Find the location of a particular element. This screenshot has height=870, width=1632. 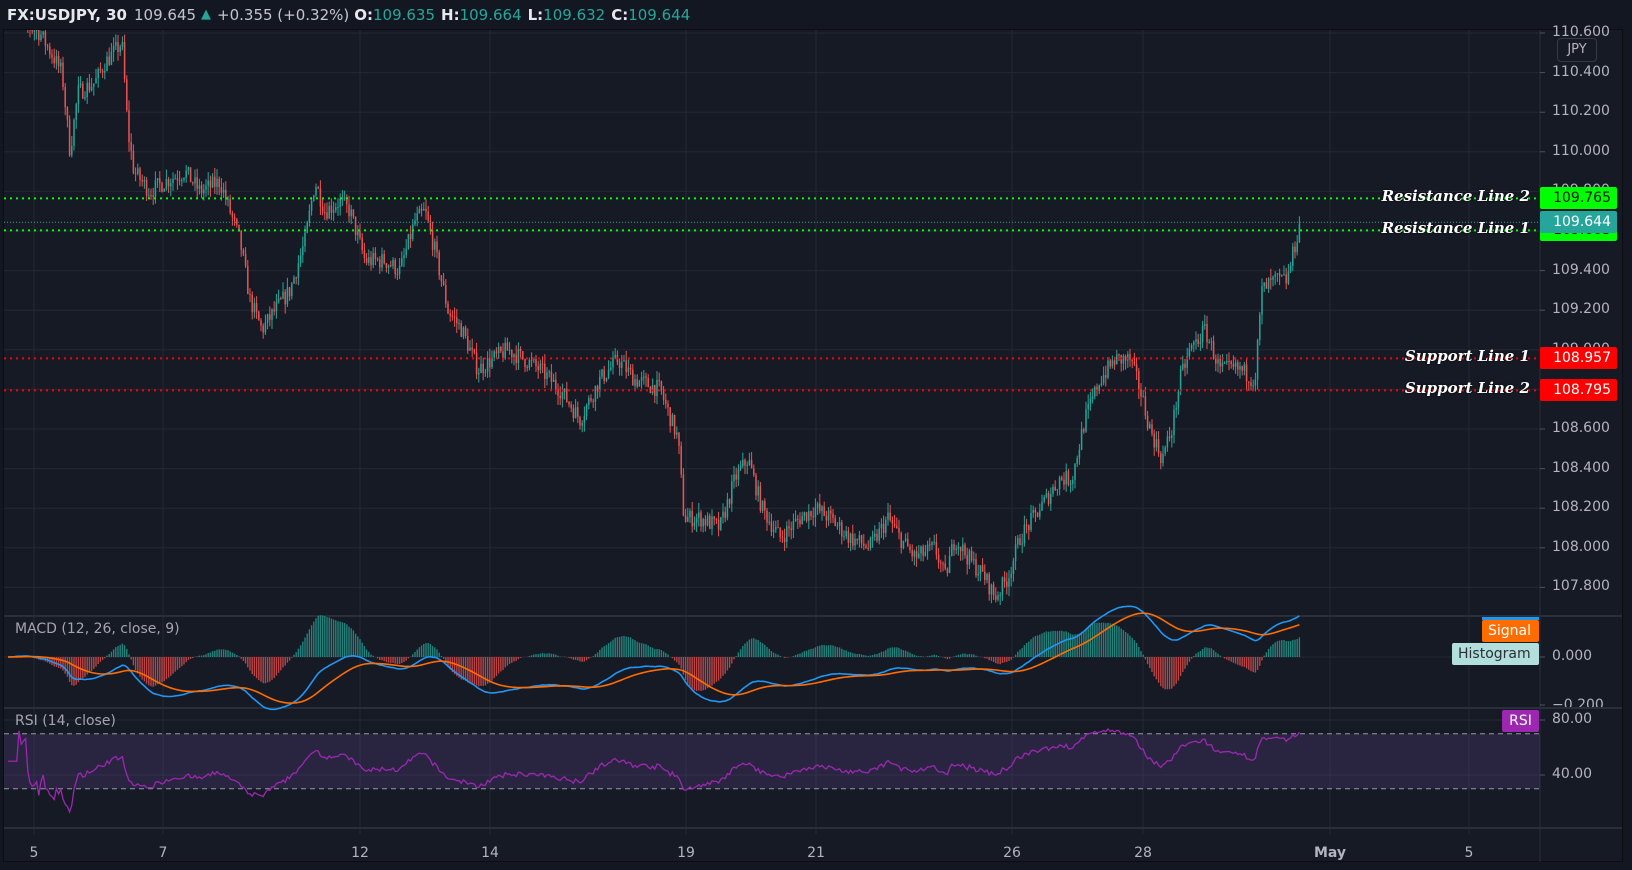

price-tick: 110.600 is located at coordinates (1581, 32).